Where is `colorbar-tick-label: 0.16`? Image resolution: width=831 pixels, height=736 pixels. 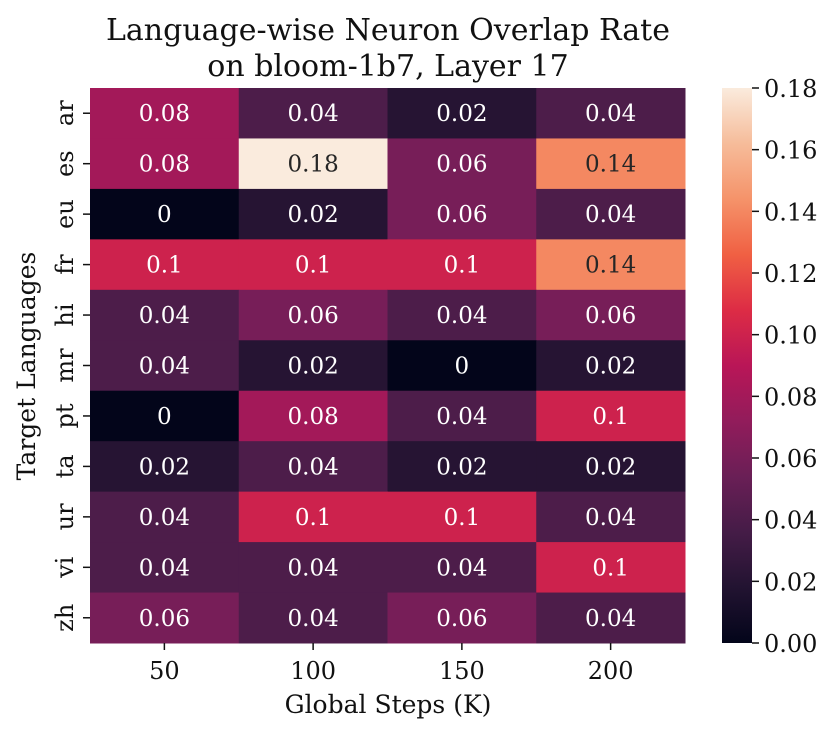 colorbar-tick-label: 0.16 is located at coordinates (790, 151).